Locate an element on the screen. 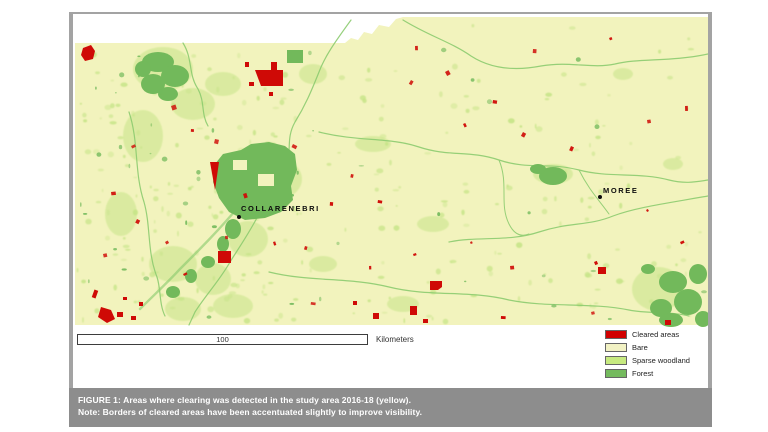  forest-clearing-hole is located at coordinates (240, 165).